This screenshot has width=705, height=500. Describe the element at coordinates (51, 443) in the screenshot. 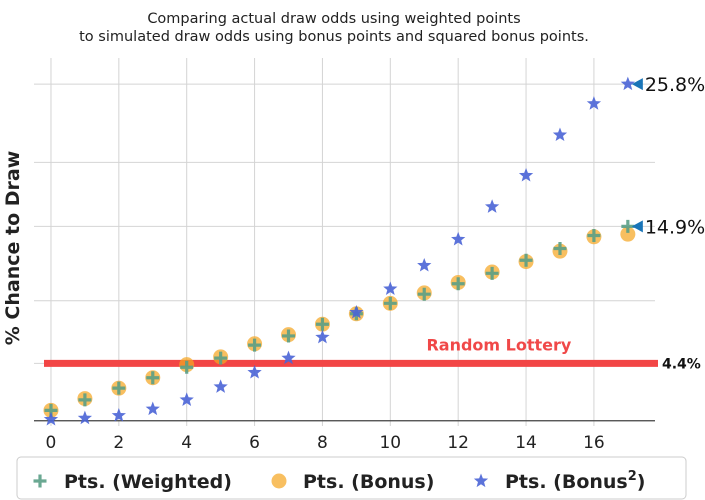

I see `x-tick-label: 0` at that location.